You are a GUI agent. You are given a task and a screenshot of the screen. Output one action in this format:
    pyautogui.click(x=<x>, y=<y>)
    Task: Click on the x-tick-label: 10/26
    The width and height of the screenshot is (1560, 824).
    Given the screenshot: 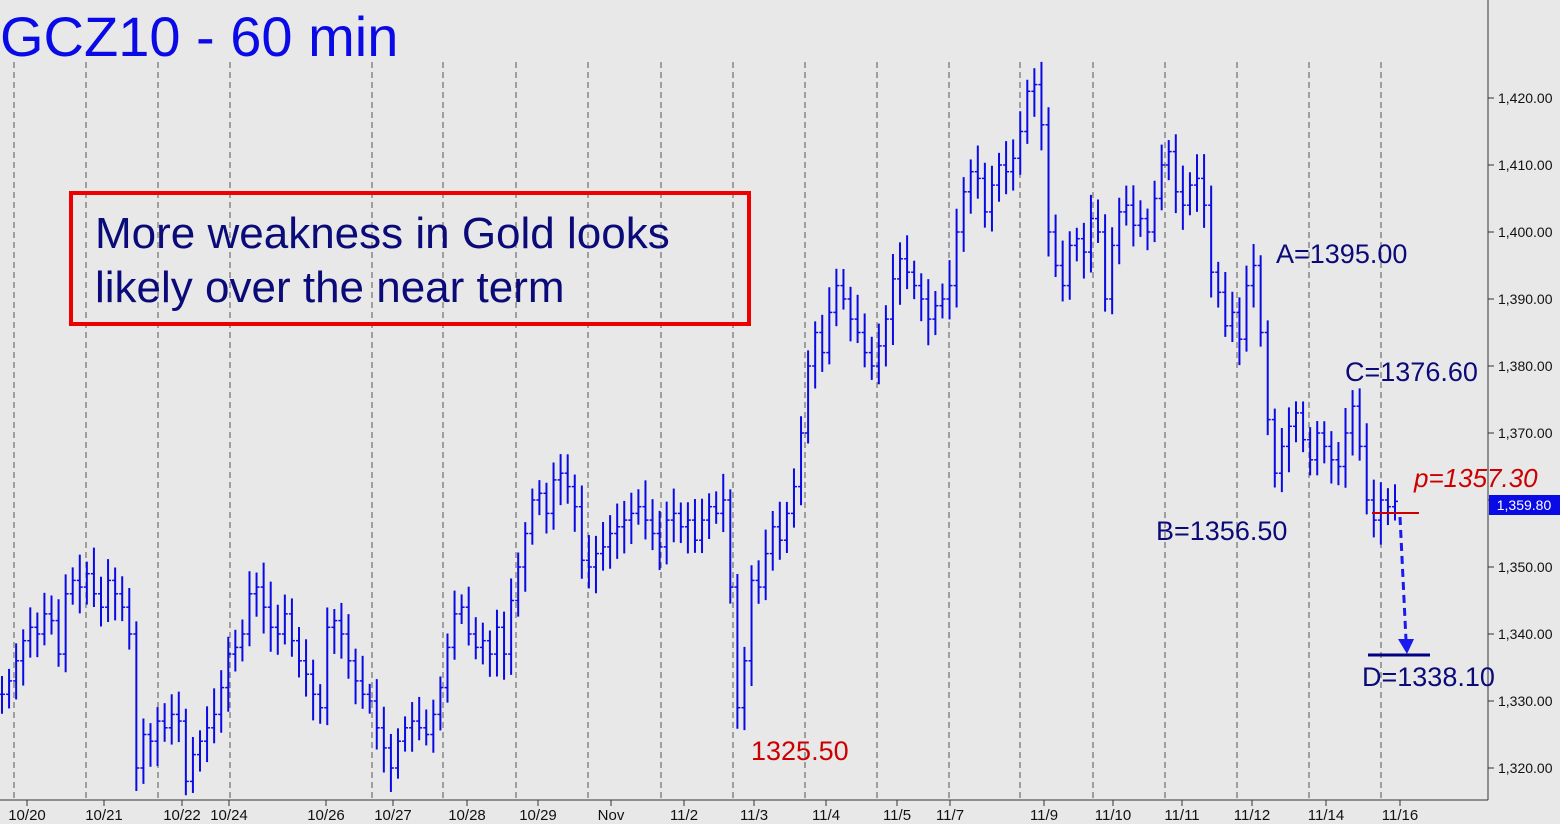 What is the action you would take?
    pyautogui.click(x=326, y=815)
    